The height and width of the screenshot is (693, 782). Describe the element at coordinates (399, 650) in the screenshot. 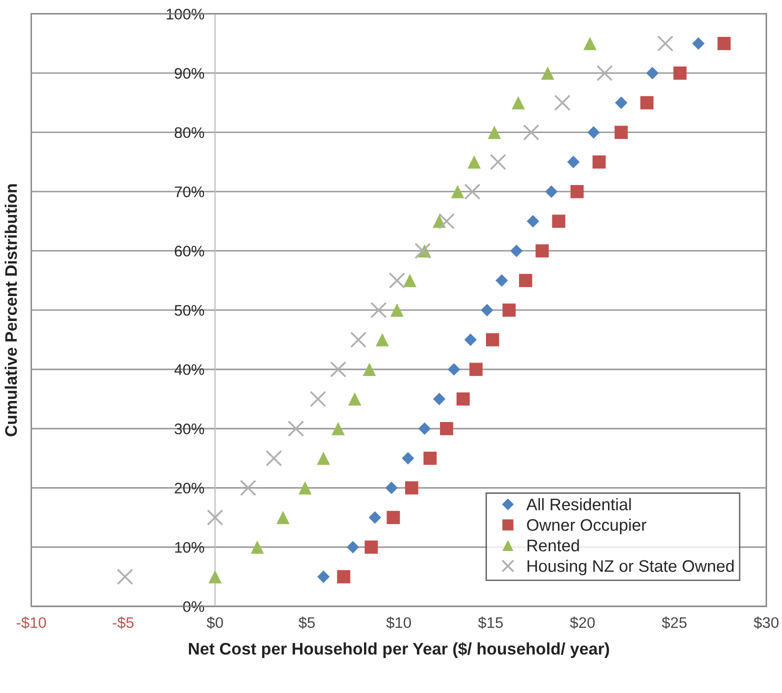

I see `x-axis-title: Net Cost per Household per Year ($/ household/ year)` at that location.